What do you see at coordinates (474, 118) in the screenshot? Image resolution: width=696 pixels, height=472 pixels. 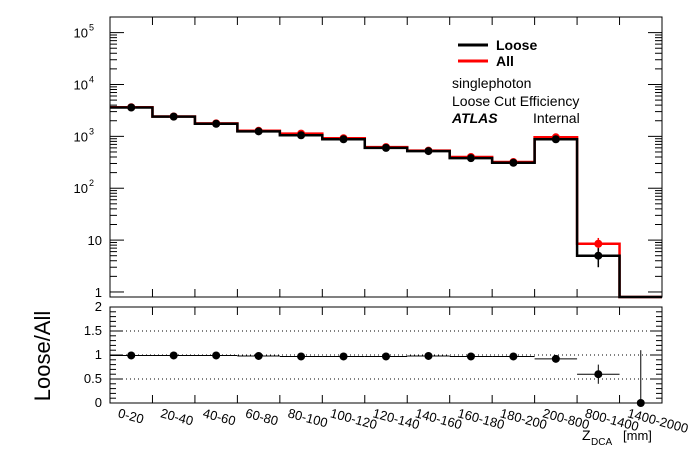 I see `atlas-label: ATLAS` at bounding box center [474, 118].